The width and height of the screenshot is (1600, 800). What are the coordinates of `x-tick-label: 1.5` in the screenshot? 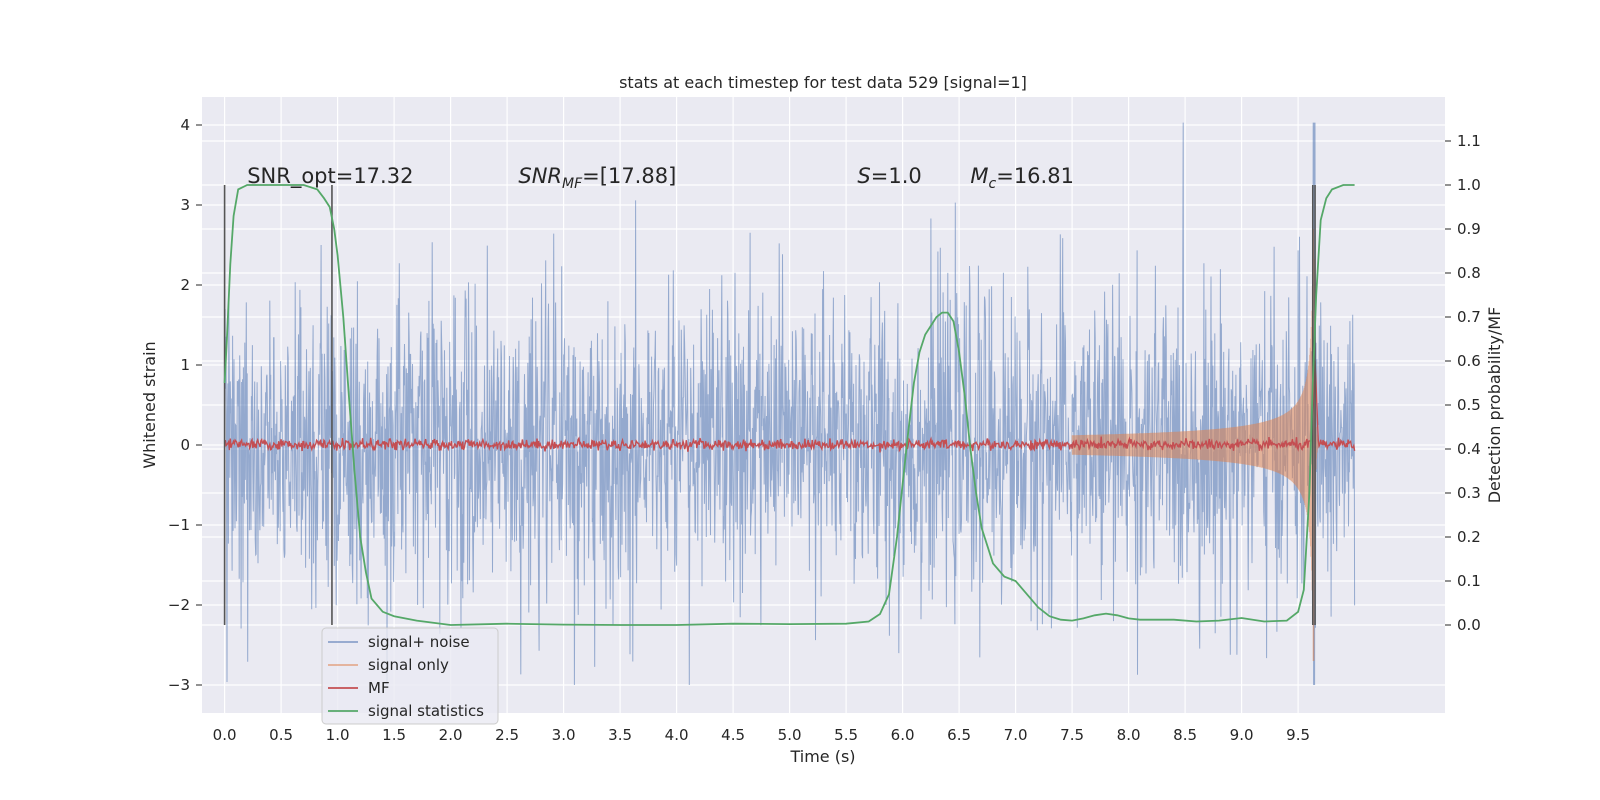 It's located at (394, 735).